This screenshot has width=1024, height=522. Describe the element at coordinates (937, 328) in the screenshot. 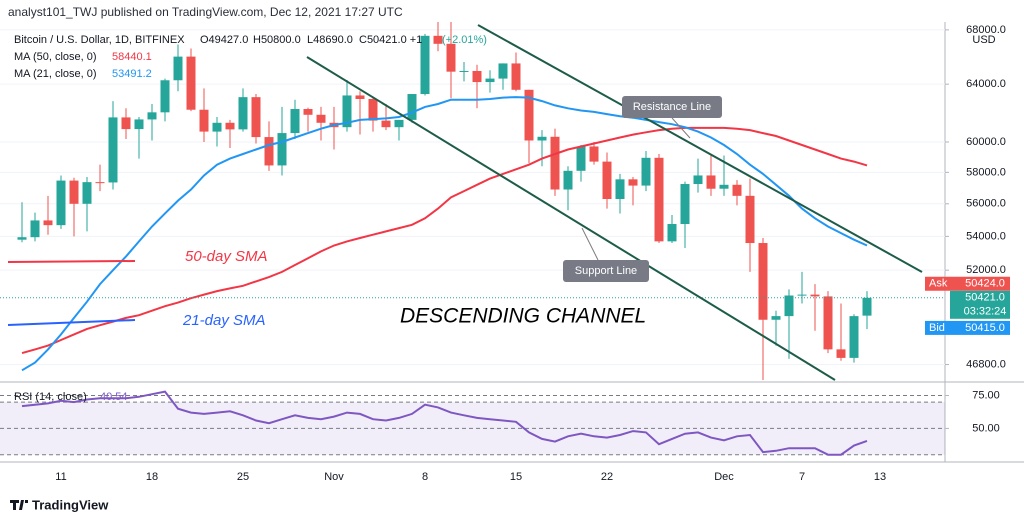

I see `bid-name: Bid` at that location.